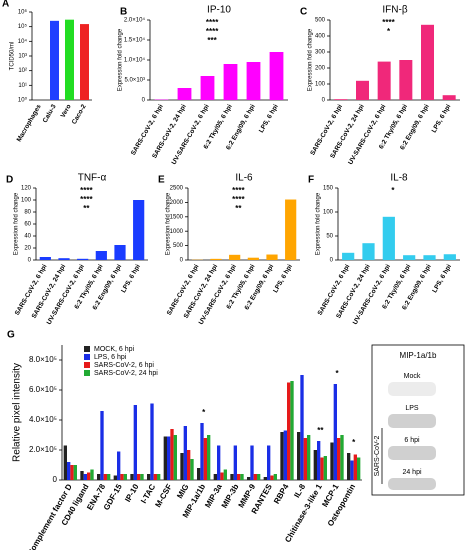 The width and height of the screenshot is (467, 550). What do you see at coordinates (26, 189) in the screenshot?
I see `y-tick-label: 120` at bounding box center [26, 189].